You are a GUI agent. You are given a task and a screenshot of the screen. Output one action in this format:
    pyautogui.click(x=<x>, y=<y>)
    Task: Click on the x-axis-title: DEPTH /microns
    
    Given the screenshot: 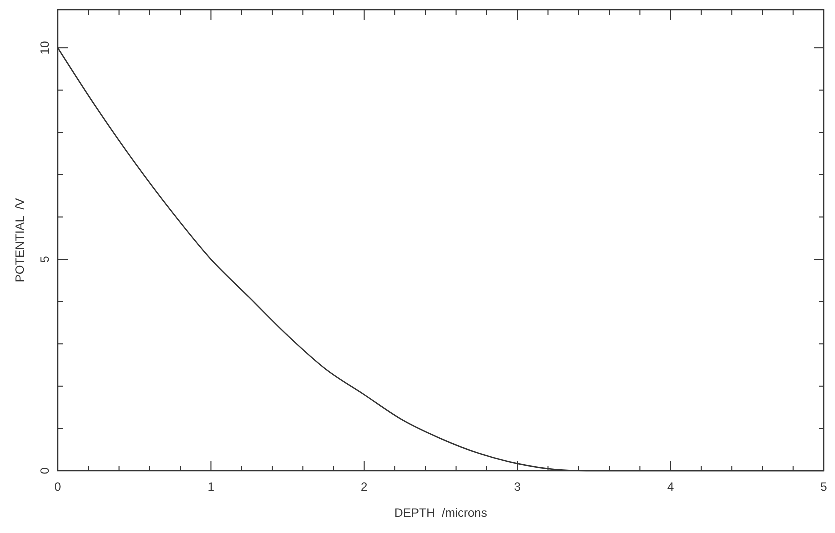 What is the action you would take?
    pyautogui.click(x=441, y=513)
    